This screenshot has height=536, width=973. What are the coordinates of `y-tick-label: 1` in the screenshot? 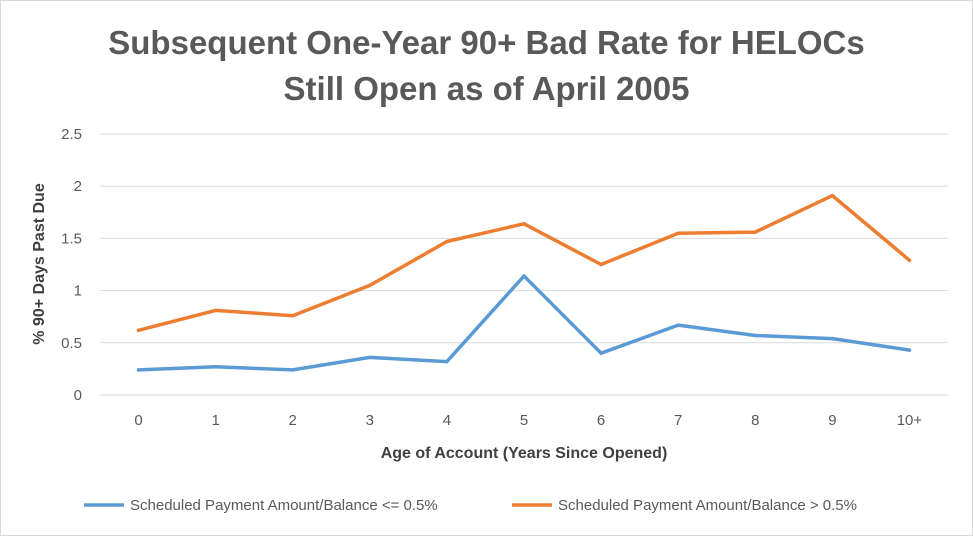 It's located at (78, 291).